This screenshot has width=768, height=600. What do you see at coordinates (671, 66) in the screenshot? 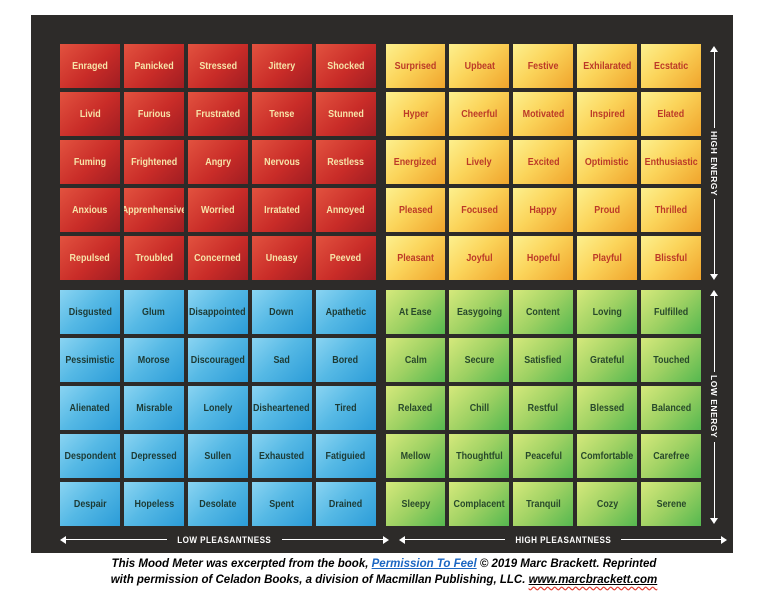
I see `mood-cell-label: Ecstatic` at bounding box center [671, 66].